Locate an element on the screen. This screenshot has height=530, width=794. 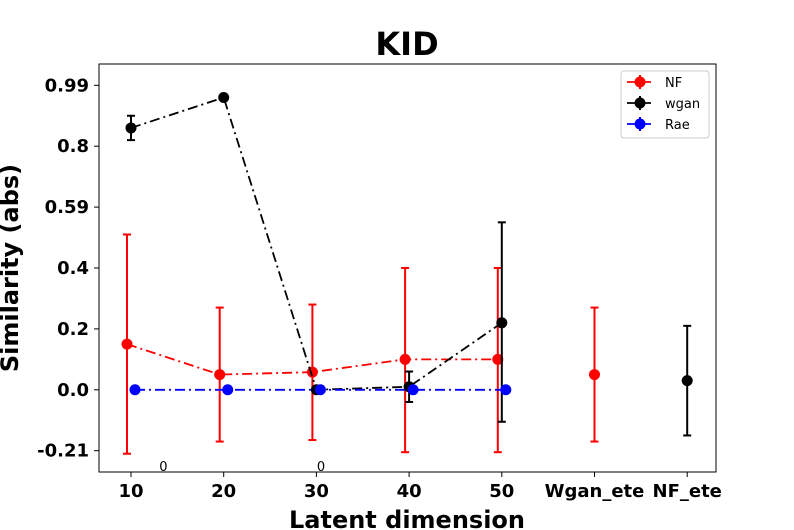
x-tick-label: 40 is located at coordinates (409, 491).